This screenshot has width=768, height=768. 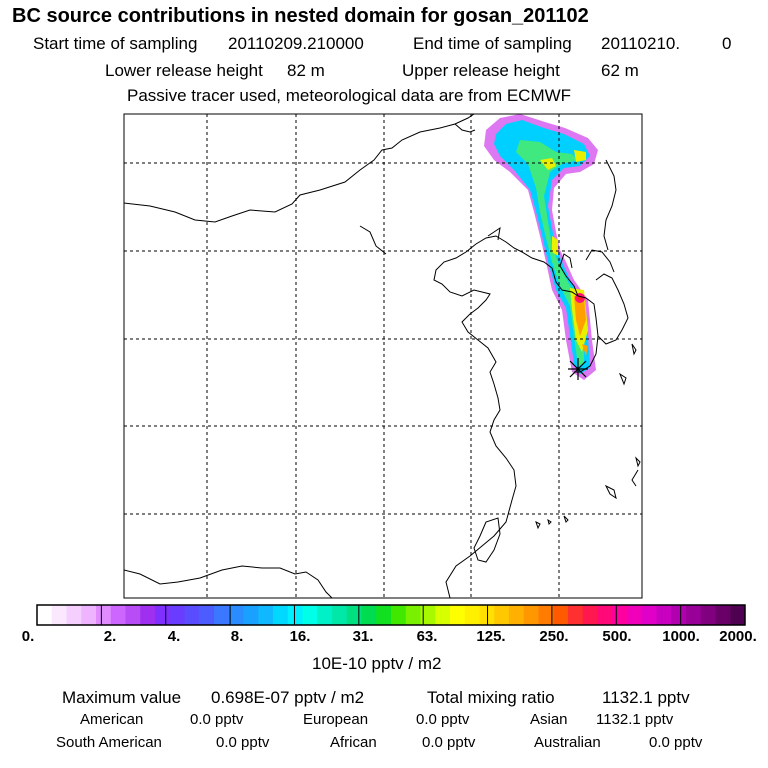 I want to click on colorbar-tick: 1000., so click(x=681, y=636).